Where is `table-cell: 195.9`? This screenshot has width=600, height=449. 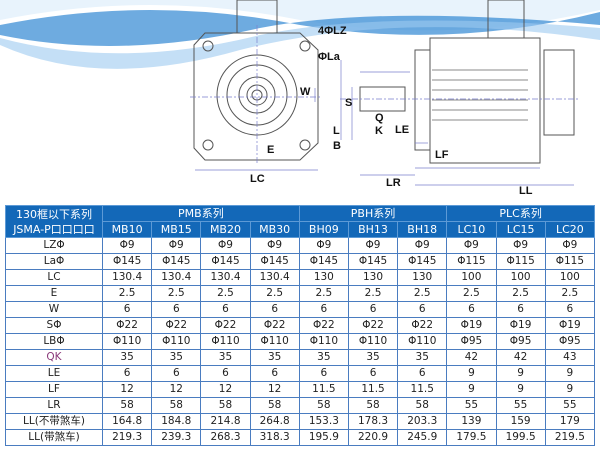
table-cell: 195.9 is located at coordinates (323, 437).